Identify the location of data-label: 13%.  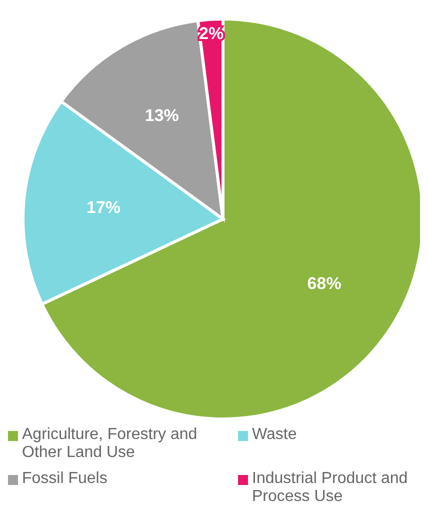
(161, 116).